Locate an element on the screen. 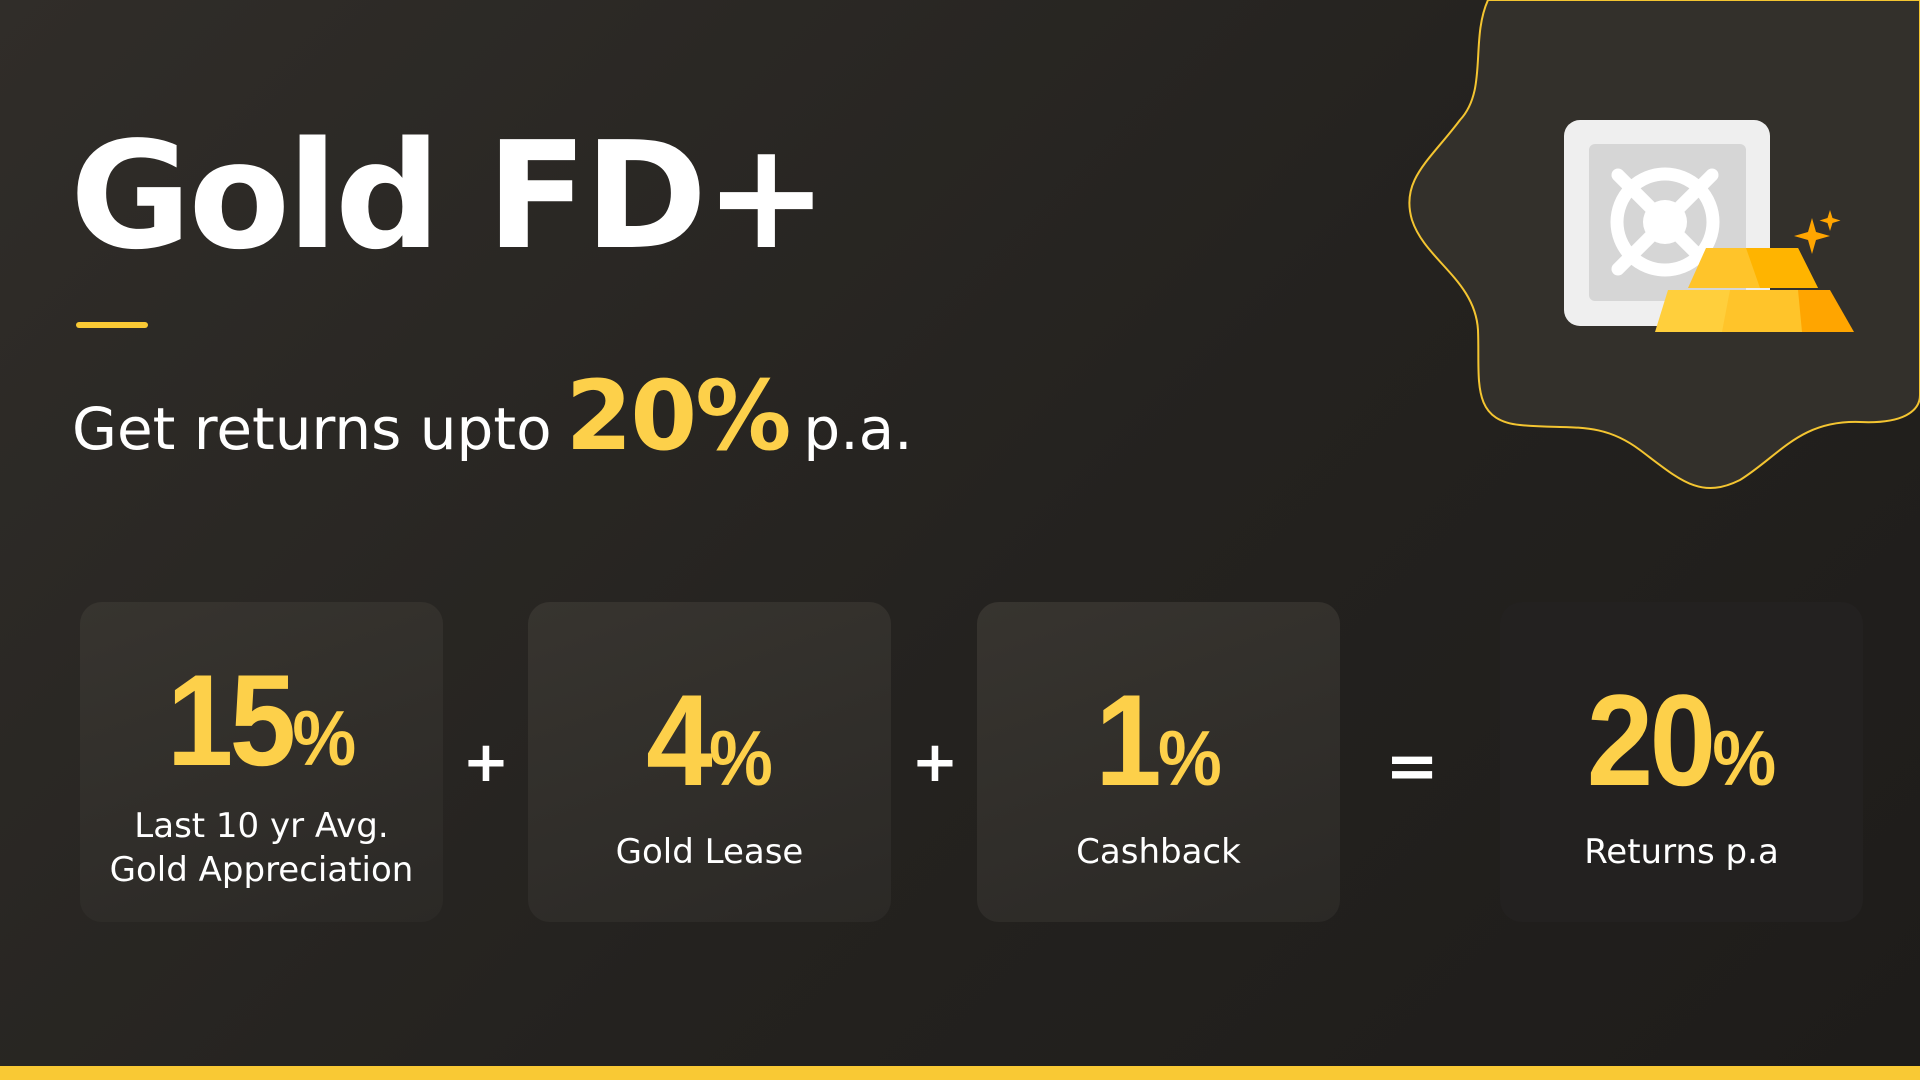  card-label: Cashback is located at coordinates (1158, 852).